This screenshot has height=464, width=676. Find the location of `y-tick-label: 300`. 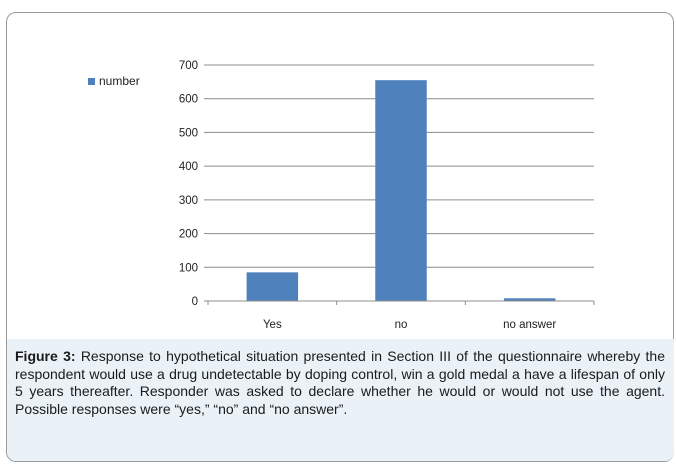

y-tick-label: 300 is located at coordinates (188, 201).